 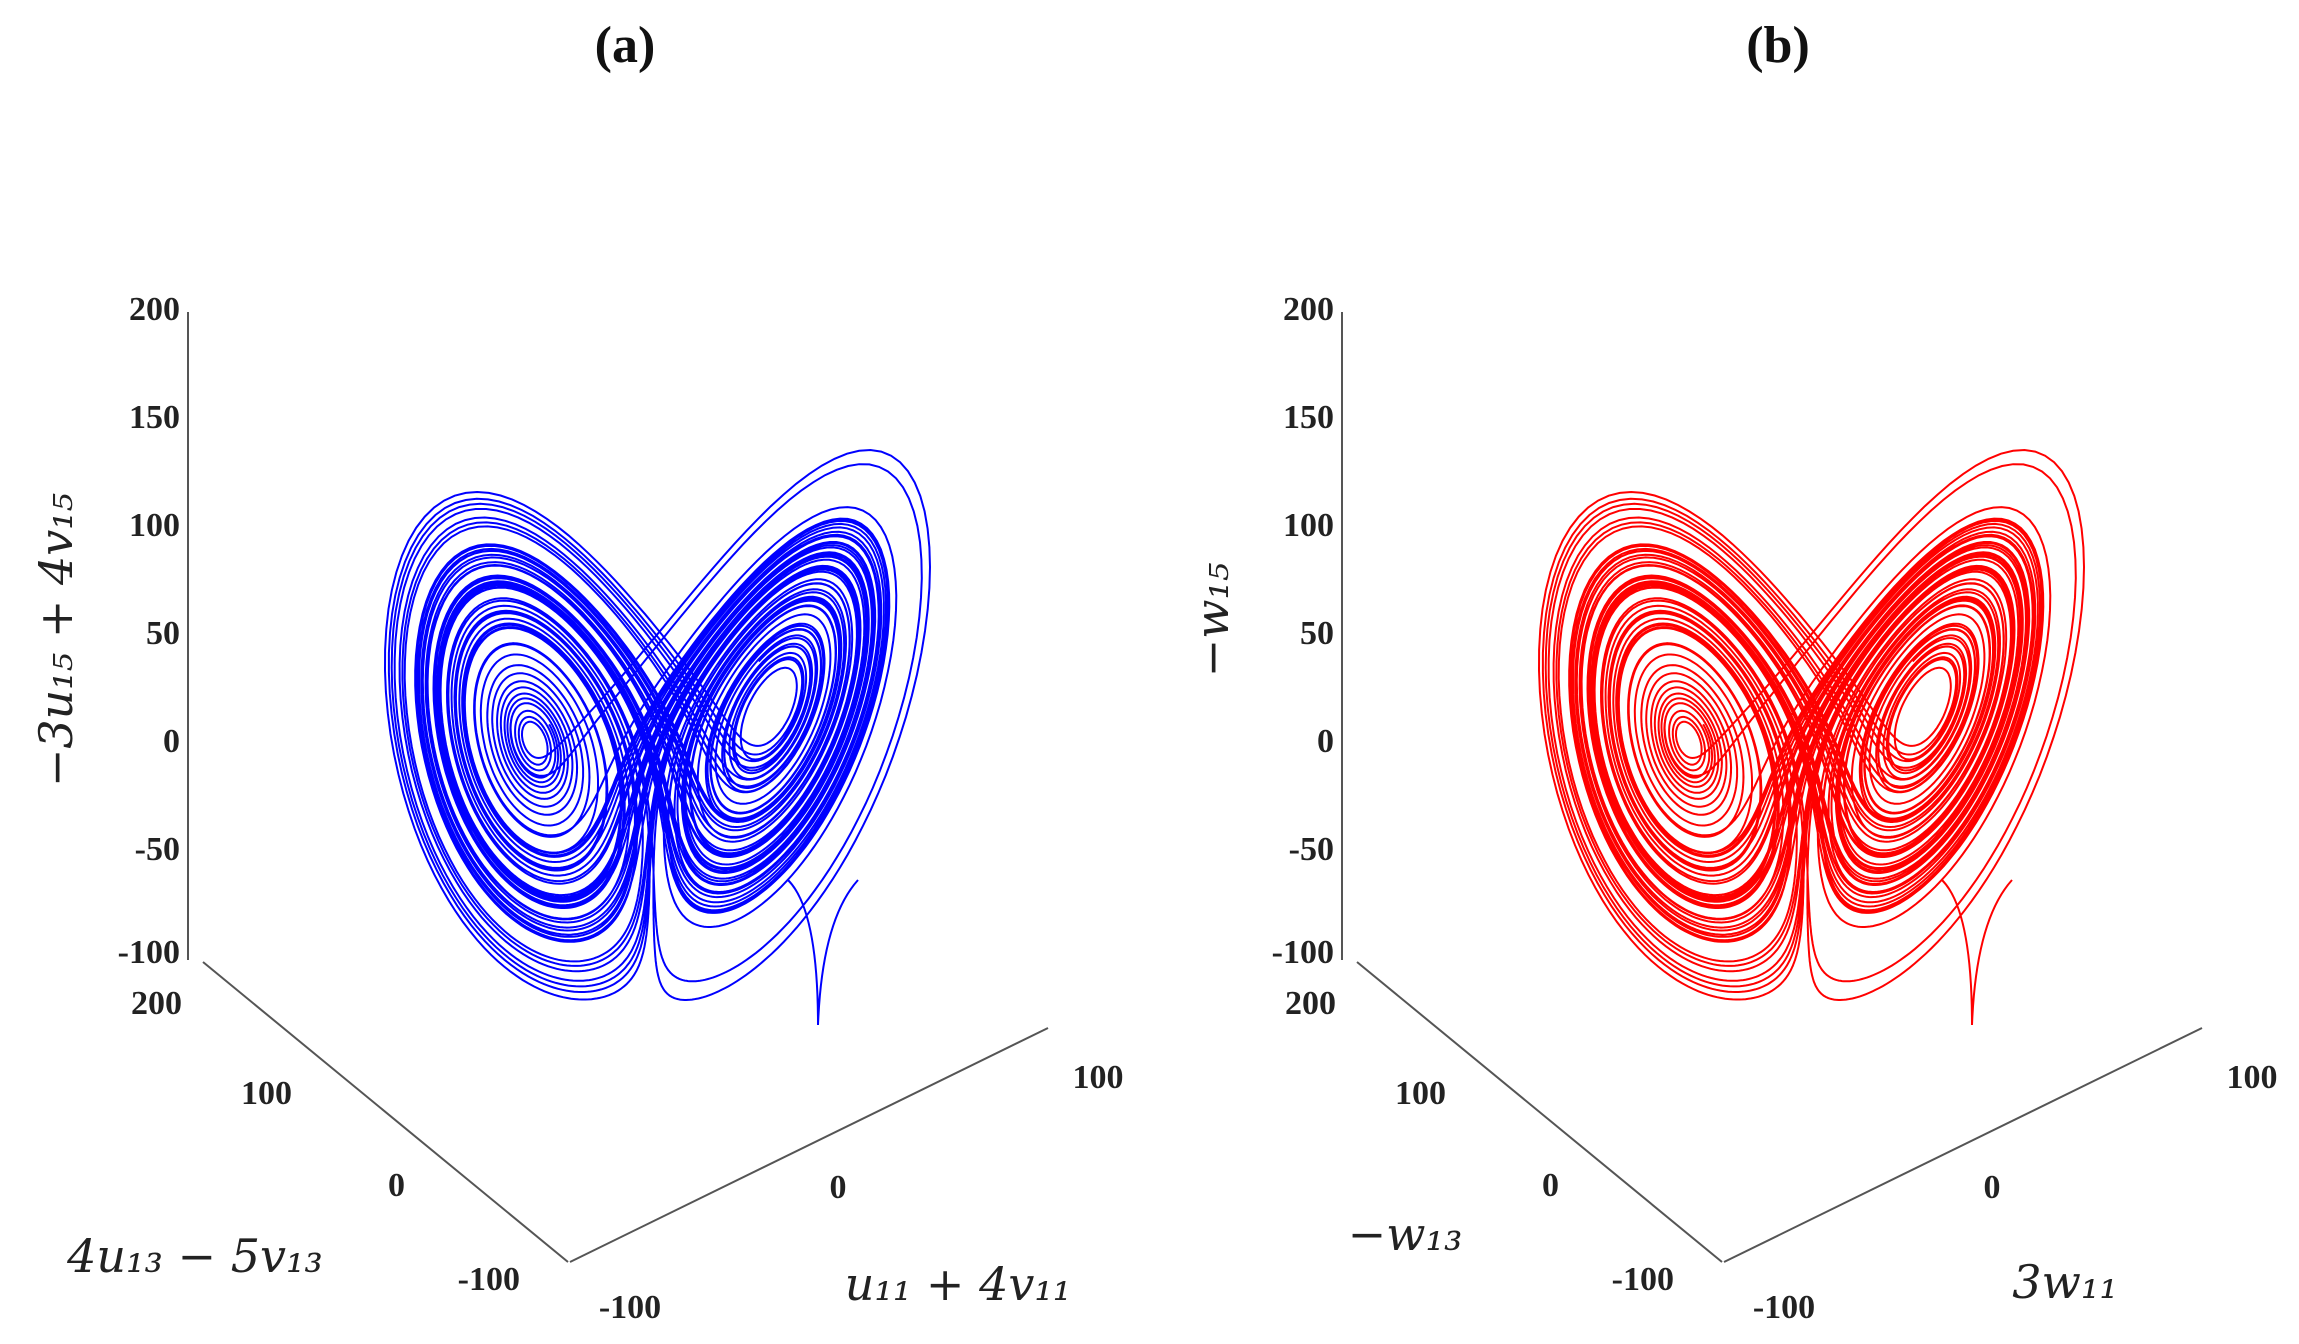 What do you see at coordinates (1212, 620) in the screenshot?
I see `panel-b-z-label: −w₁₅` at bounding box center [1212, 620].